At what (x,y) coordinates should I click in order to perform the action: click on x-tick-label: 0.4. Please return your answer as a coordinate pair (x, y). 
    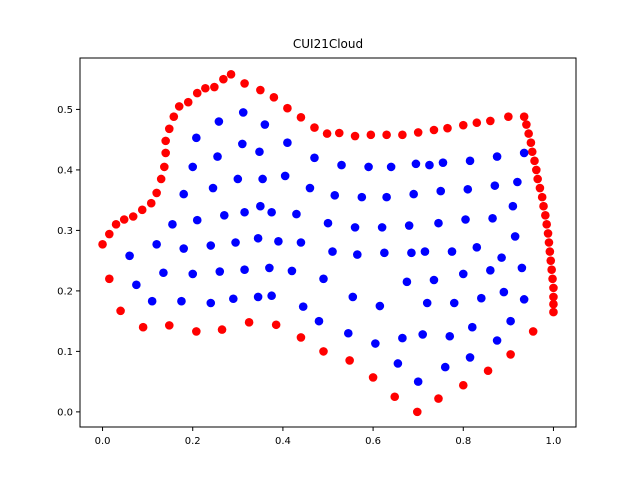
    Looking at the image, I should click on (283, 441).